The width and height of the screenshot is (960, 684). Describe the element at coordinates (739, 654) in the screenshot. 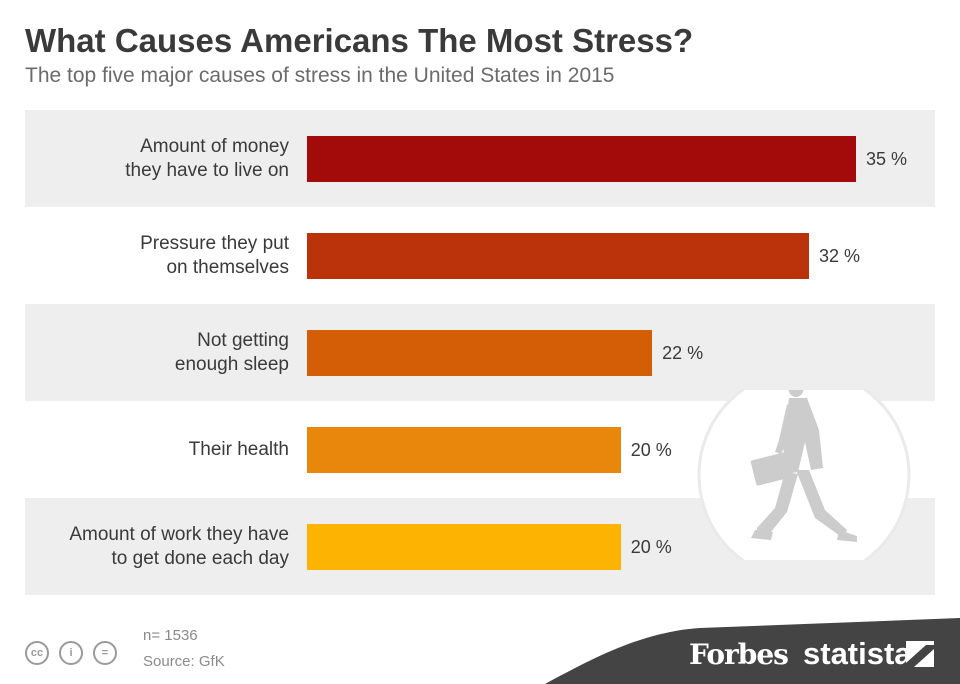

I see `forbes-logo: Forbes` at that location.